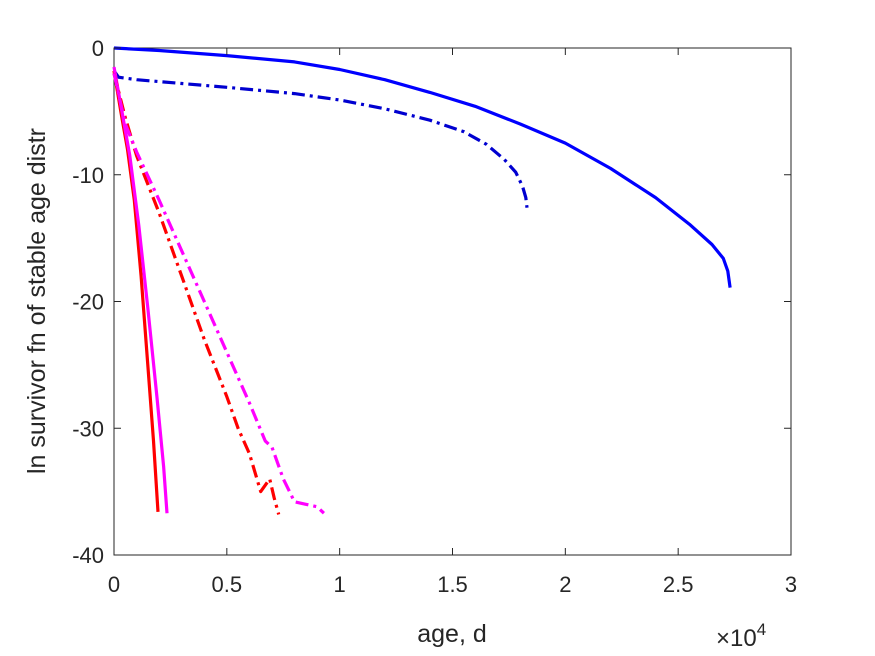 The height and width of the screenshot is (656, 875). Describe the element at coordinates (565, 584) in the screenshot. I see `x-tick-label: 2` at that location.